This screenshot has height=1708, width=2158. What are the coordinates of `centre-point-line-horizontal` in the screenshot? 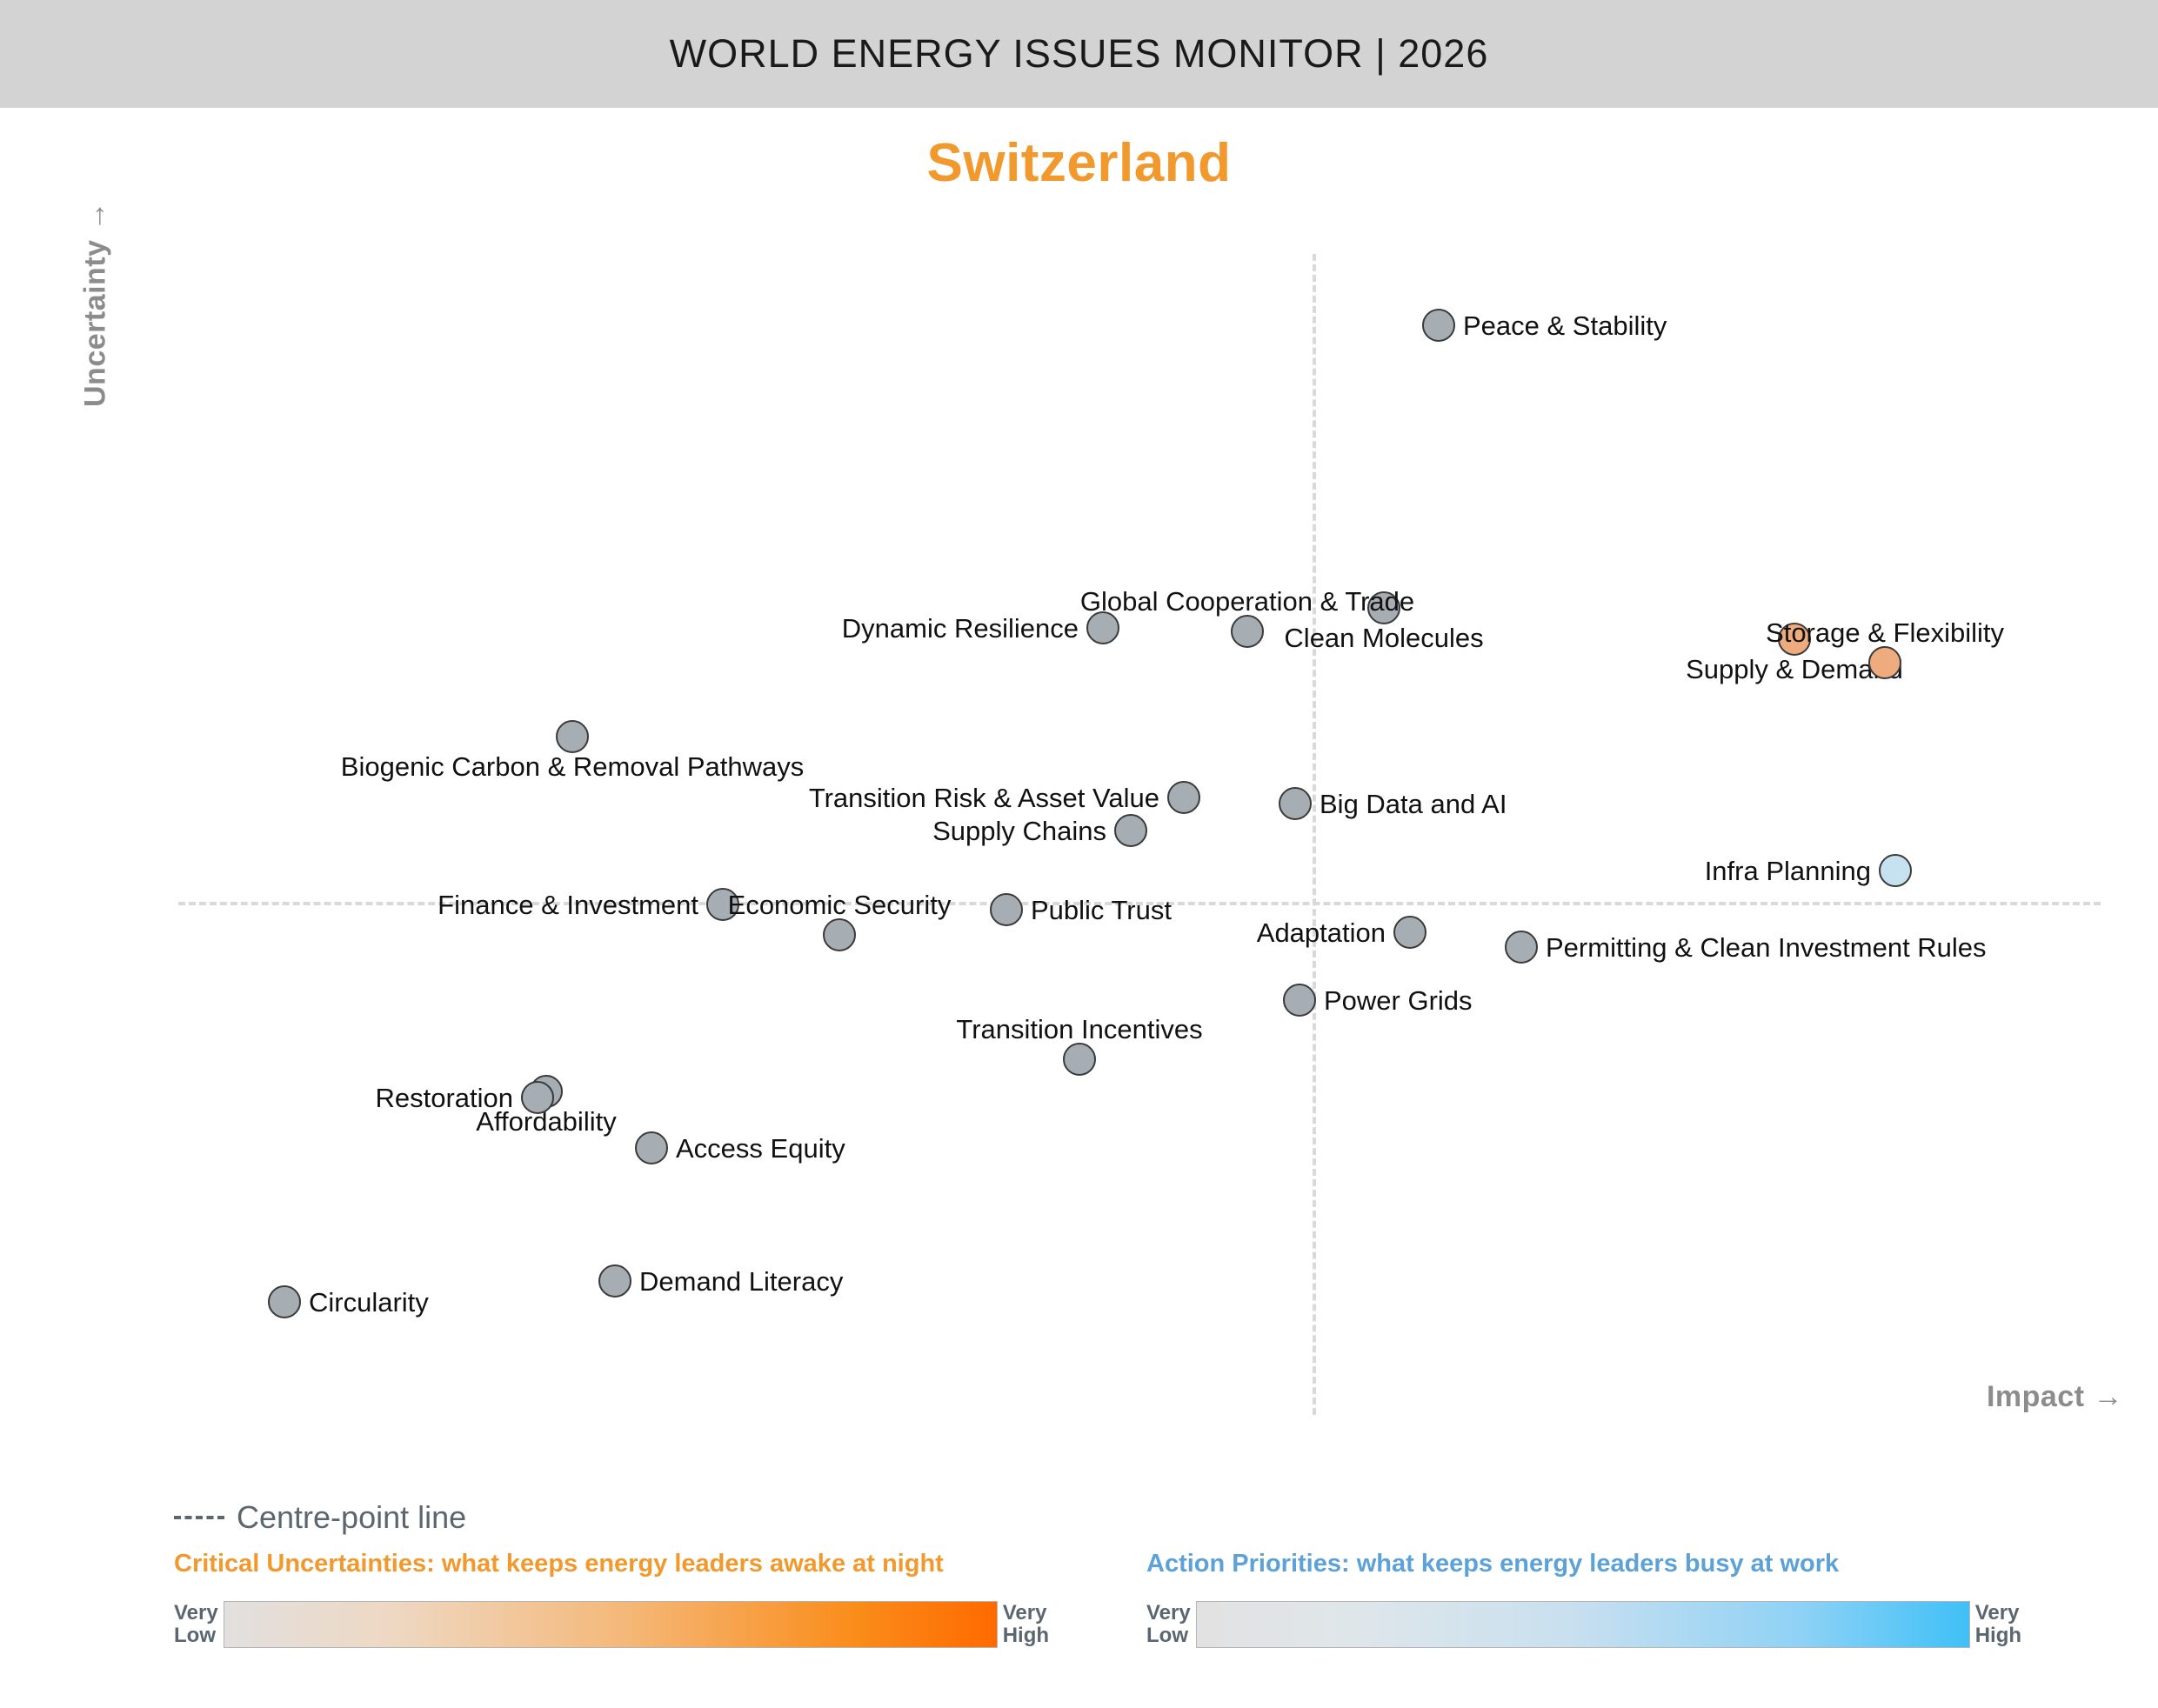 It's located at (1139, 903).